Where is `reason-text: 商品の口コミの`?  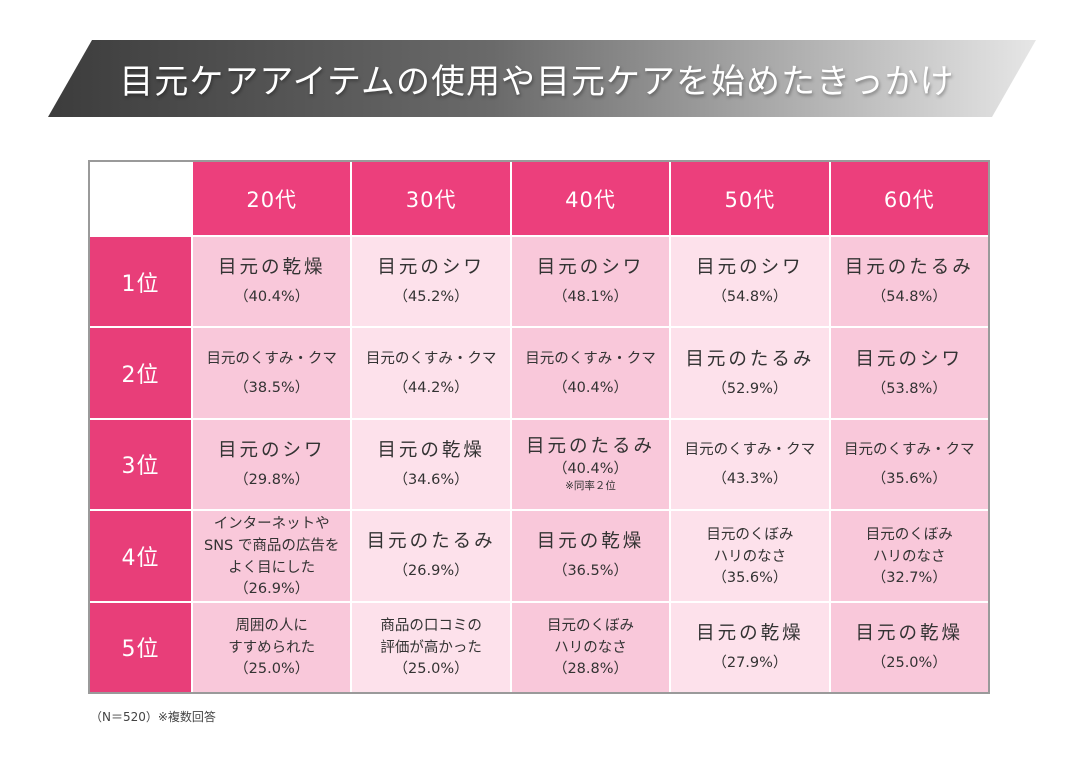
reason-text: 商品の口コミの is located at coordinates (431, 626).